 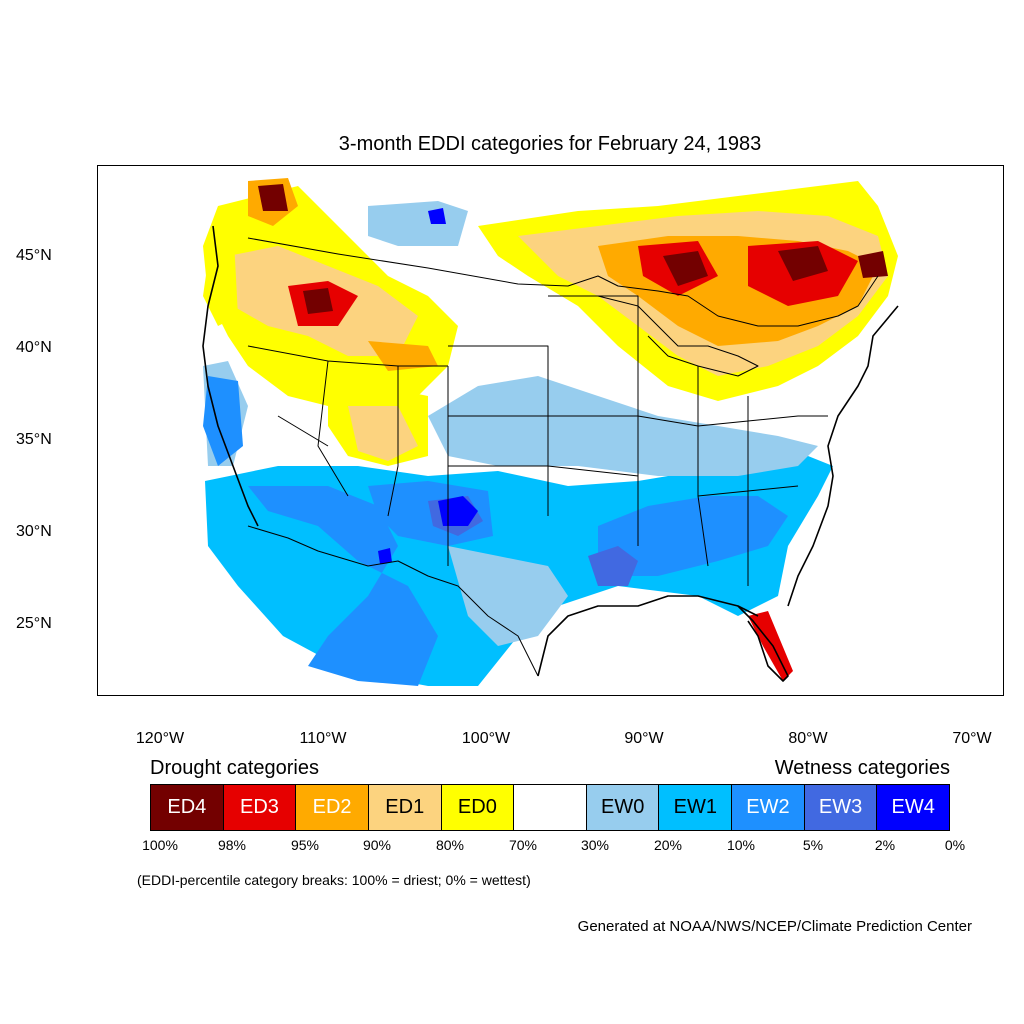 What do you see at coordinates (405, 807) in the screenshot?
I see `legend-cell-ed1: ED1` at bounding box center [405, 807].